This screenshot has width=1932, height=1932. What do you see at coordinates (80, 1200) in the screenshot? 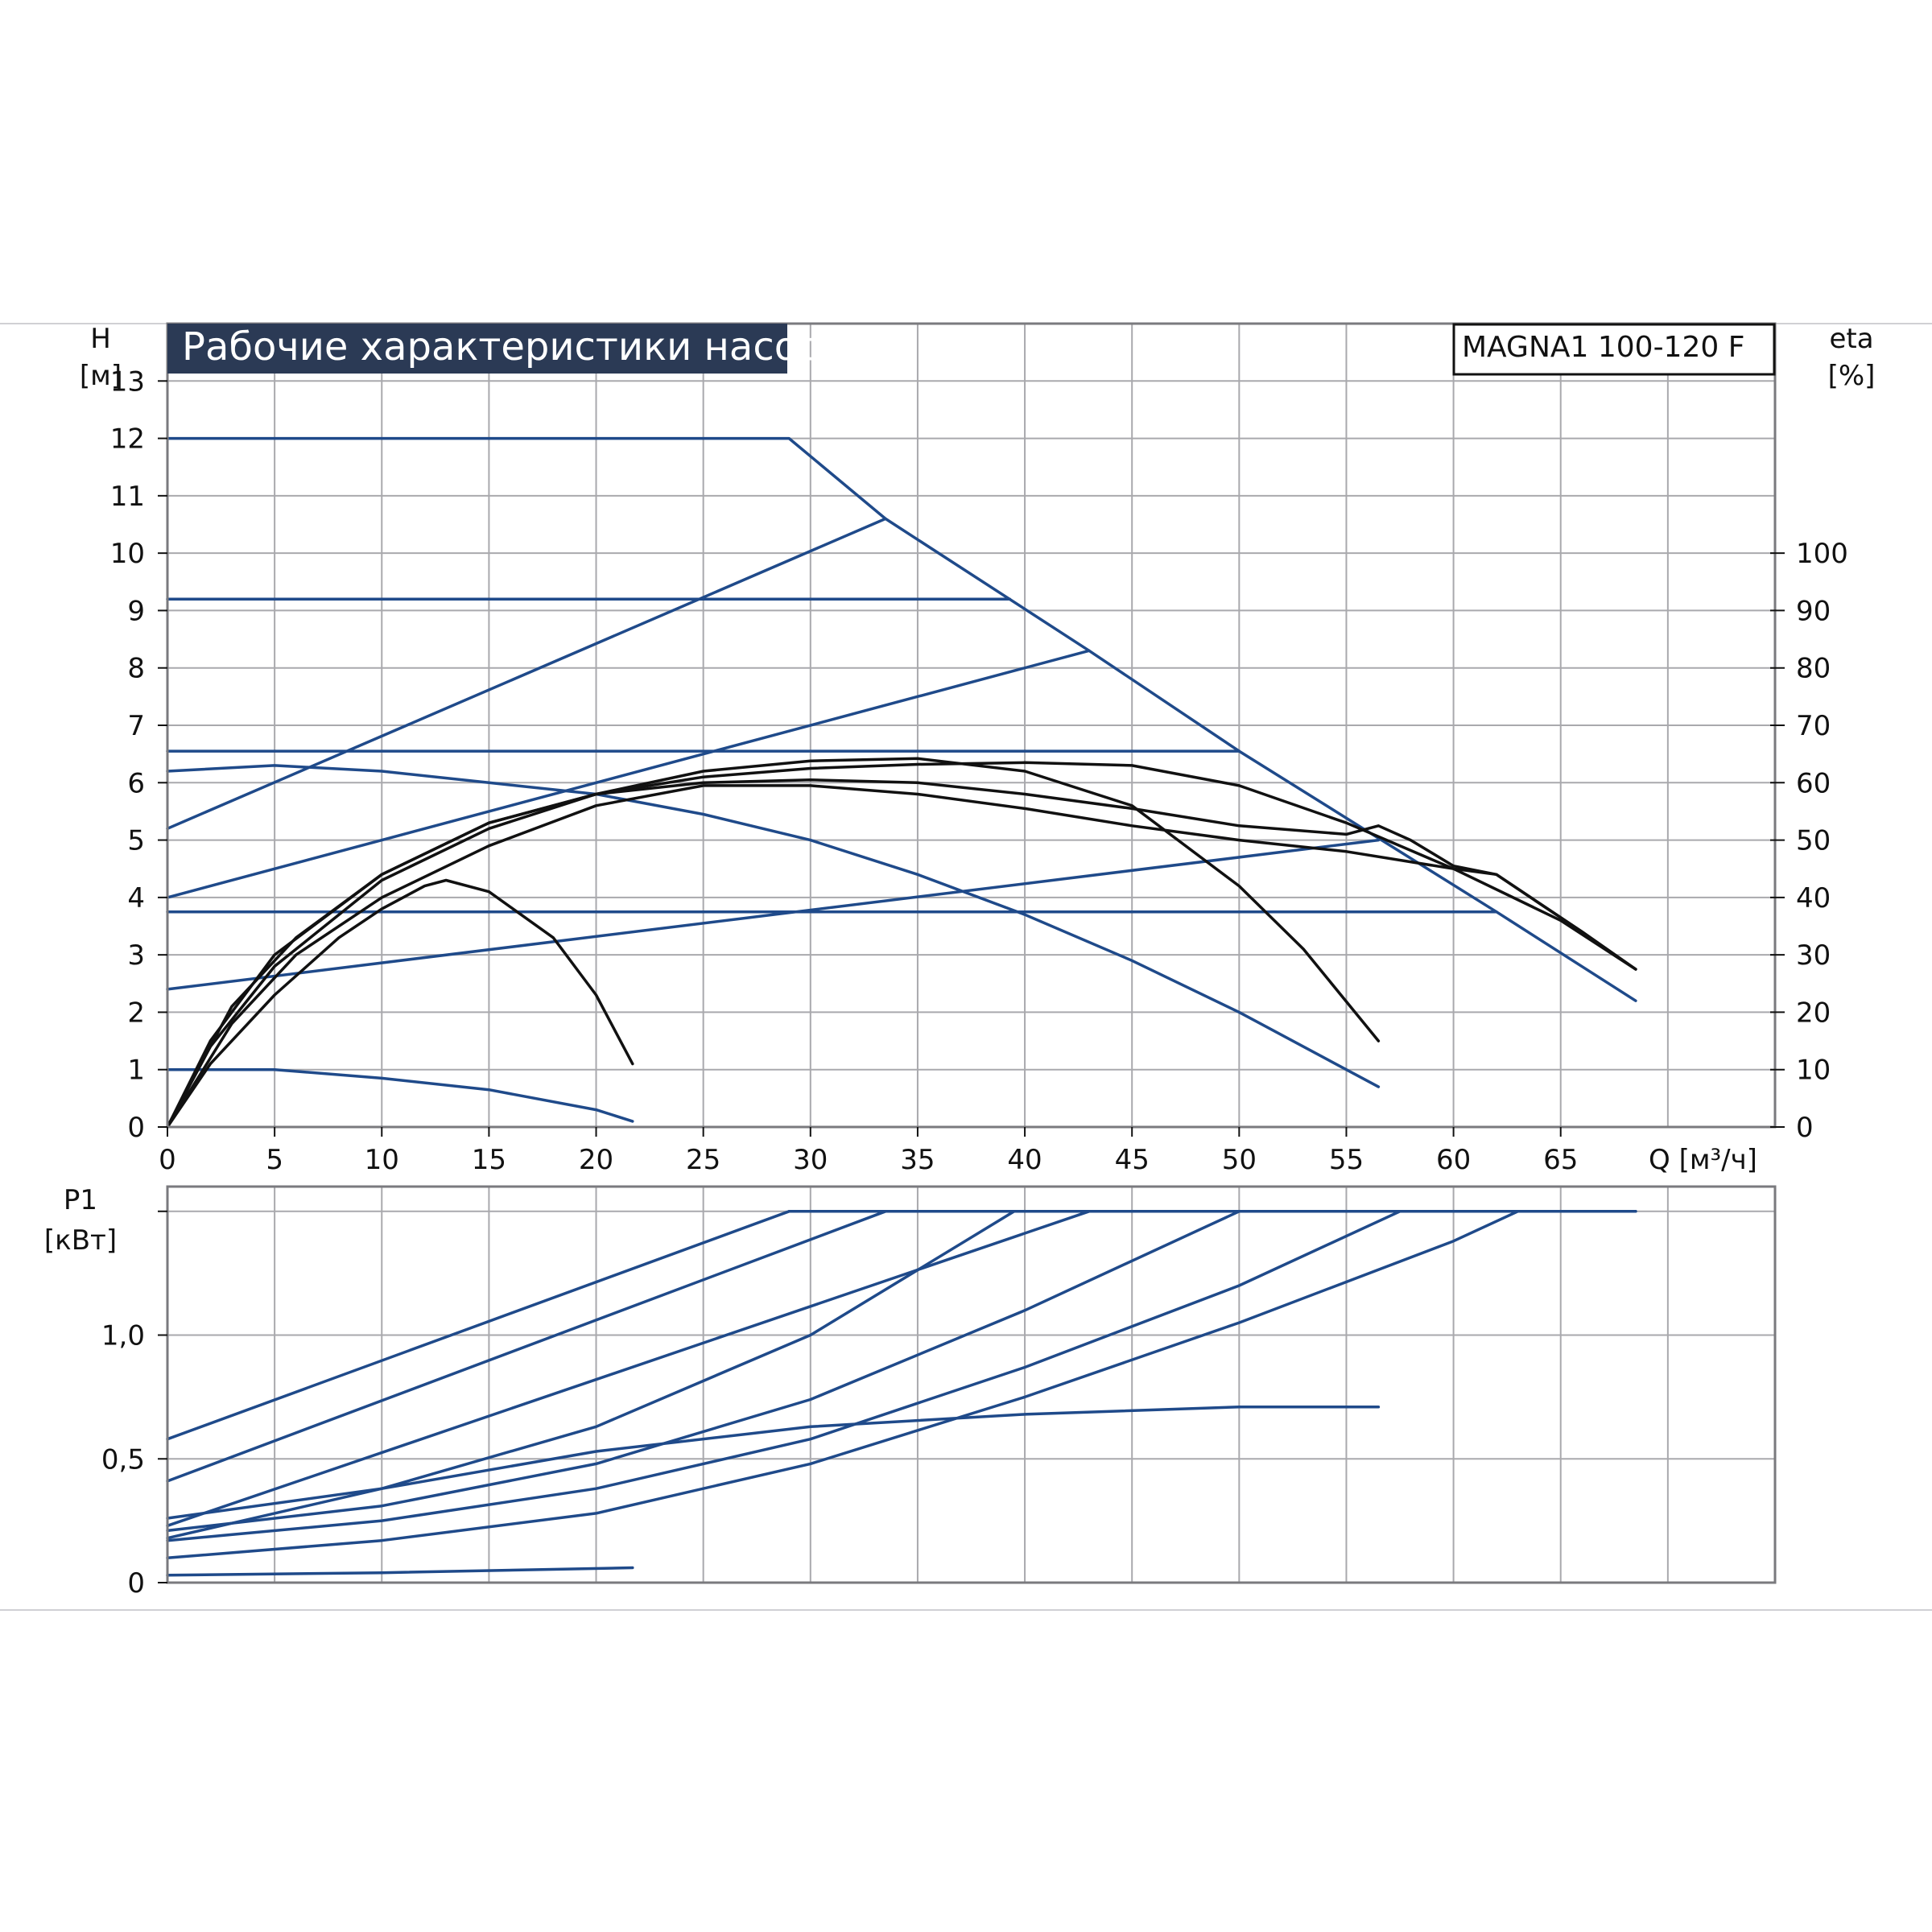
I see `power-y-axis-symbol: P1` at bounding box center [80, 1200].